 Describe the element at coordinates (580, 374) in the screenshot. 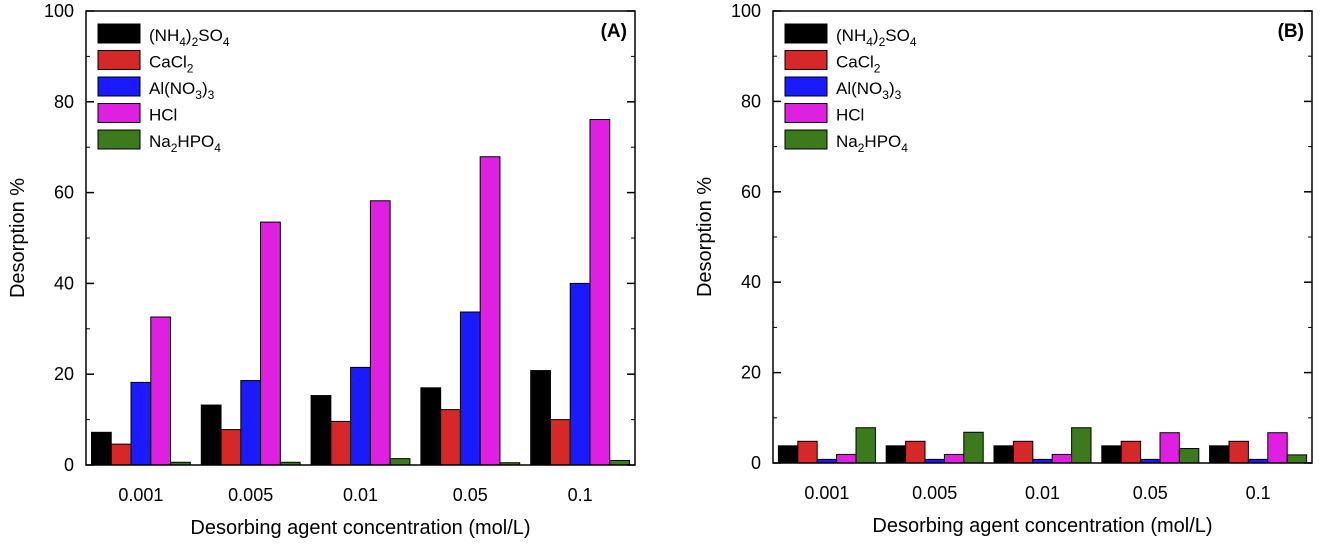

I see `bar-alno33-0.1` at that location.